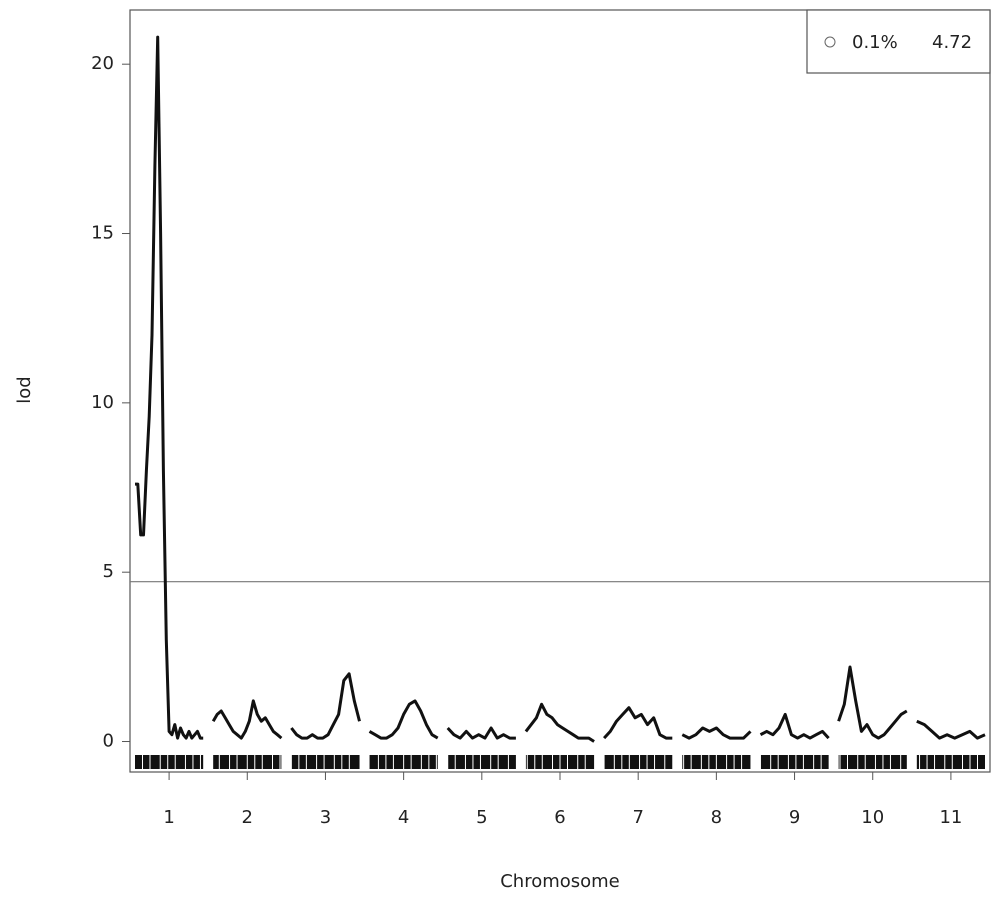 This screenshot has height=903, width=1000. Describe the element at coordinates (108, 741) in the screenshot. I see `y-tick-label: 0` at that location.